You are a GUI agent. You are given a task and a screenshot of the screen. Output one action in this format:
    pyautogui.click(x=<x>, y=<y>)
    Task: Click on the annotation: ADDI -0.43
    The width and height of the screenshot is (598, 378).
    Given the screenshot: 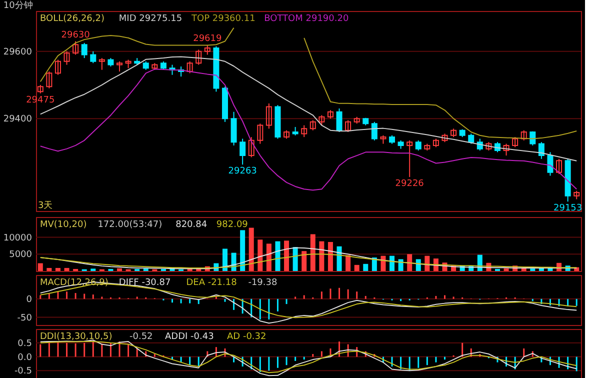 What is the action you would take?
    pyautogui.click(x=189, y=337)
    